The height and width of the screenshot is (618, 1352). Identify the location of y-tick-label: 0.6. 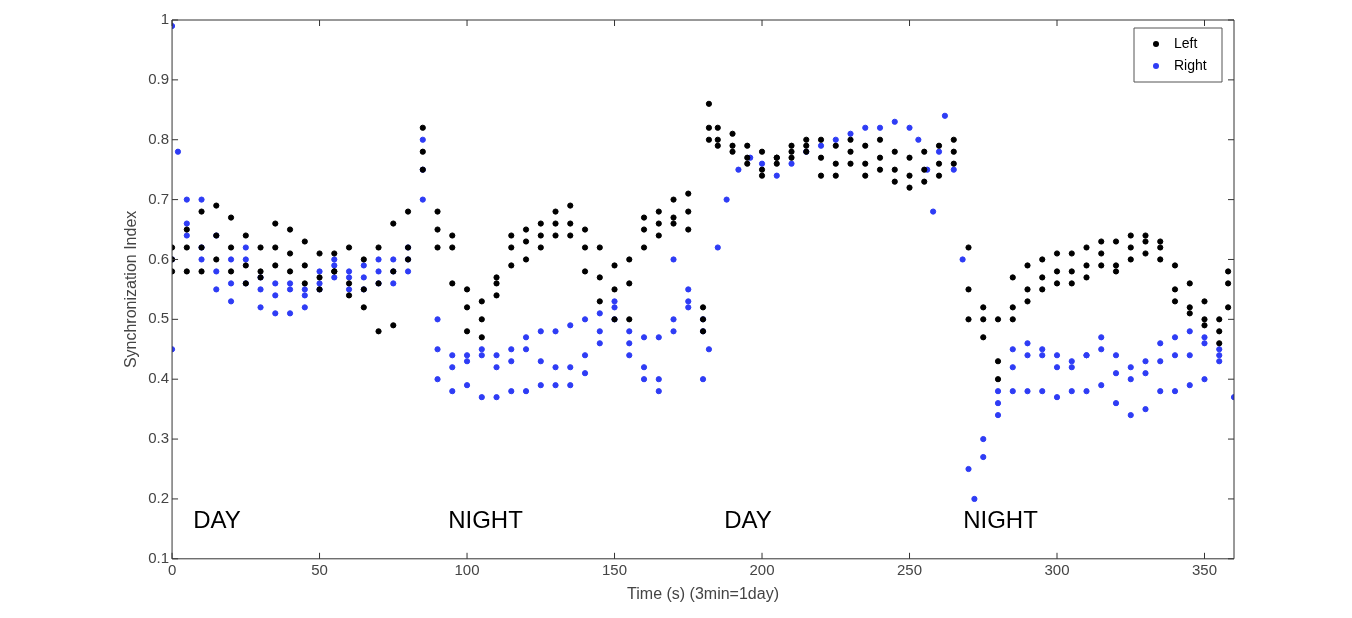
(159, 258).